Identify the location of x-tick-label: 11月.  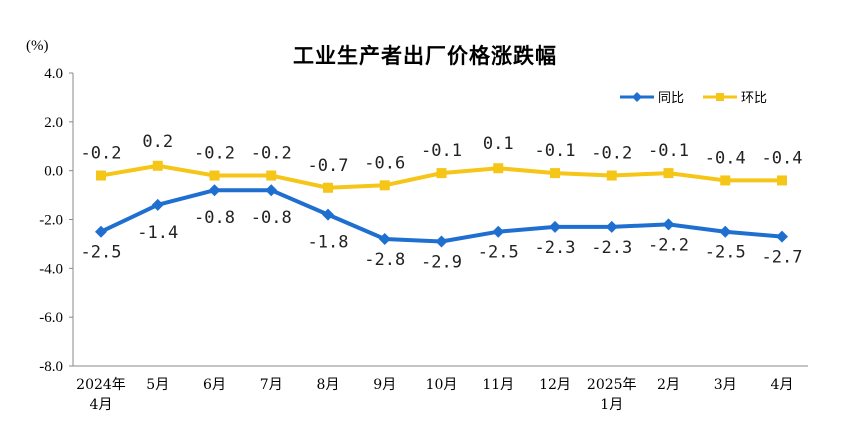
(498, 385).